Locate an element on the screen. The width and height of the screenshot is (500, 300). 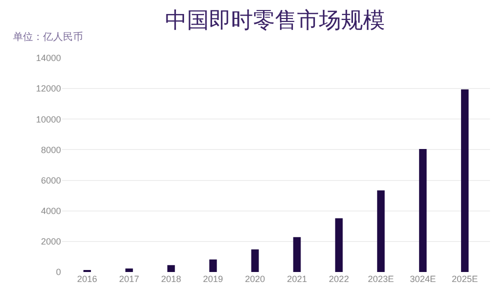
y-axis-title: 单位：亿人民币 is located at coordinates (48, 37).